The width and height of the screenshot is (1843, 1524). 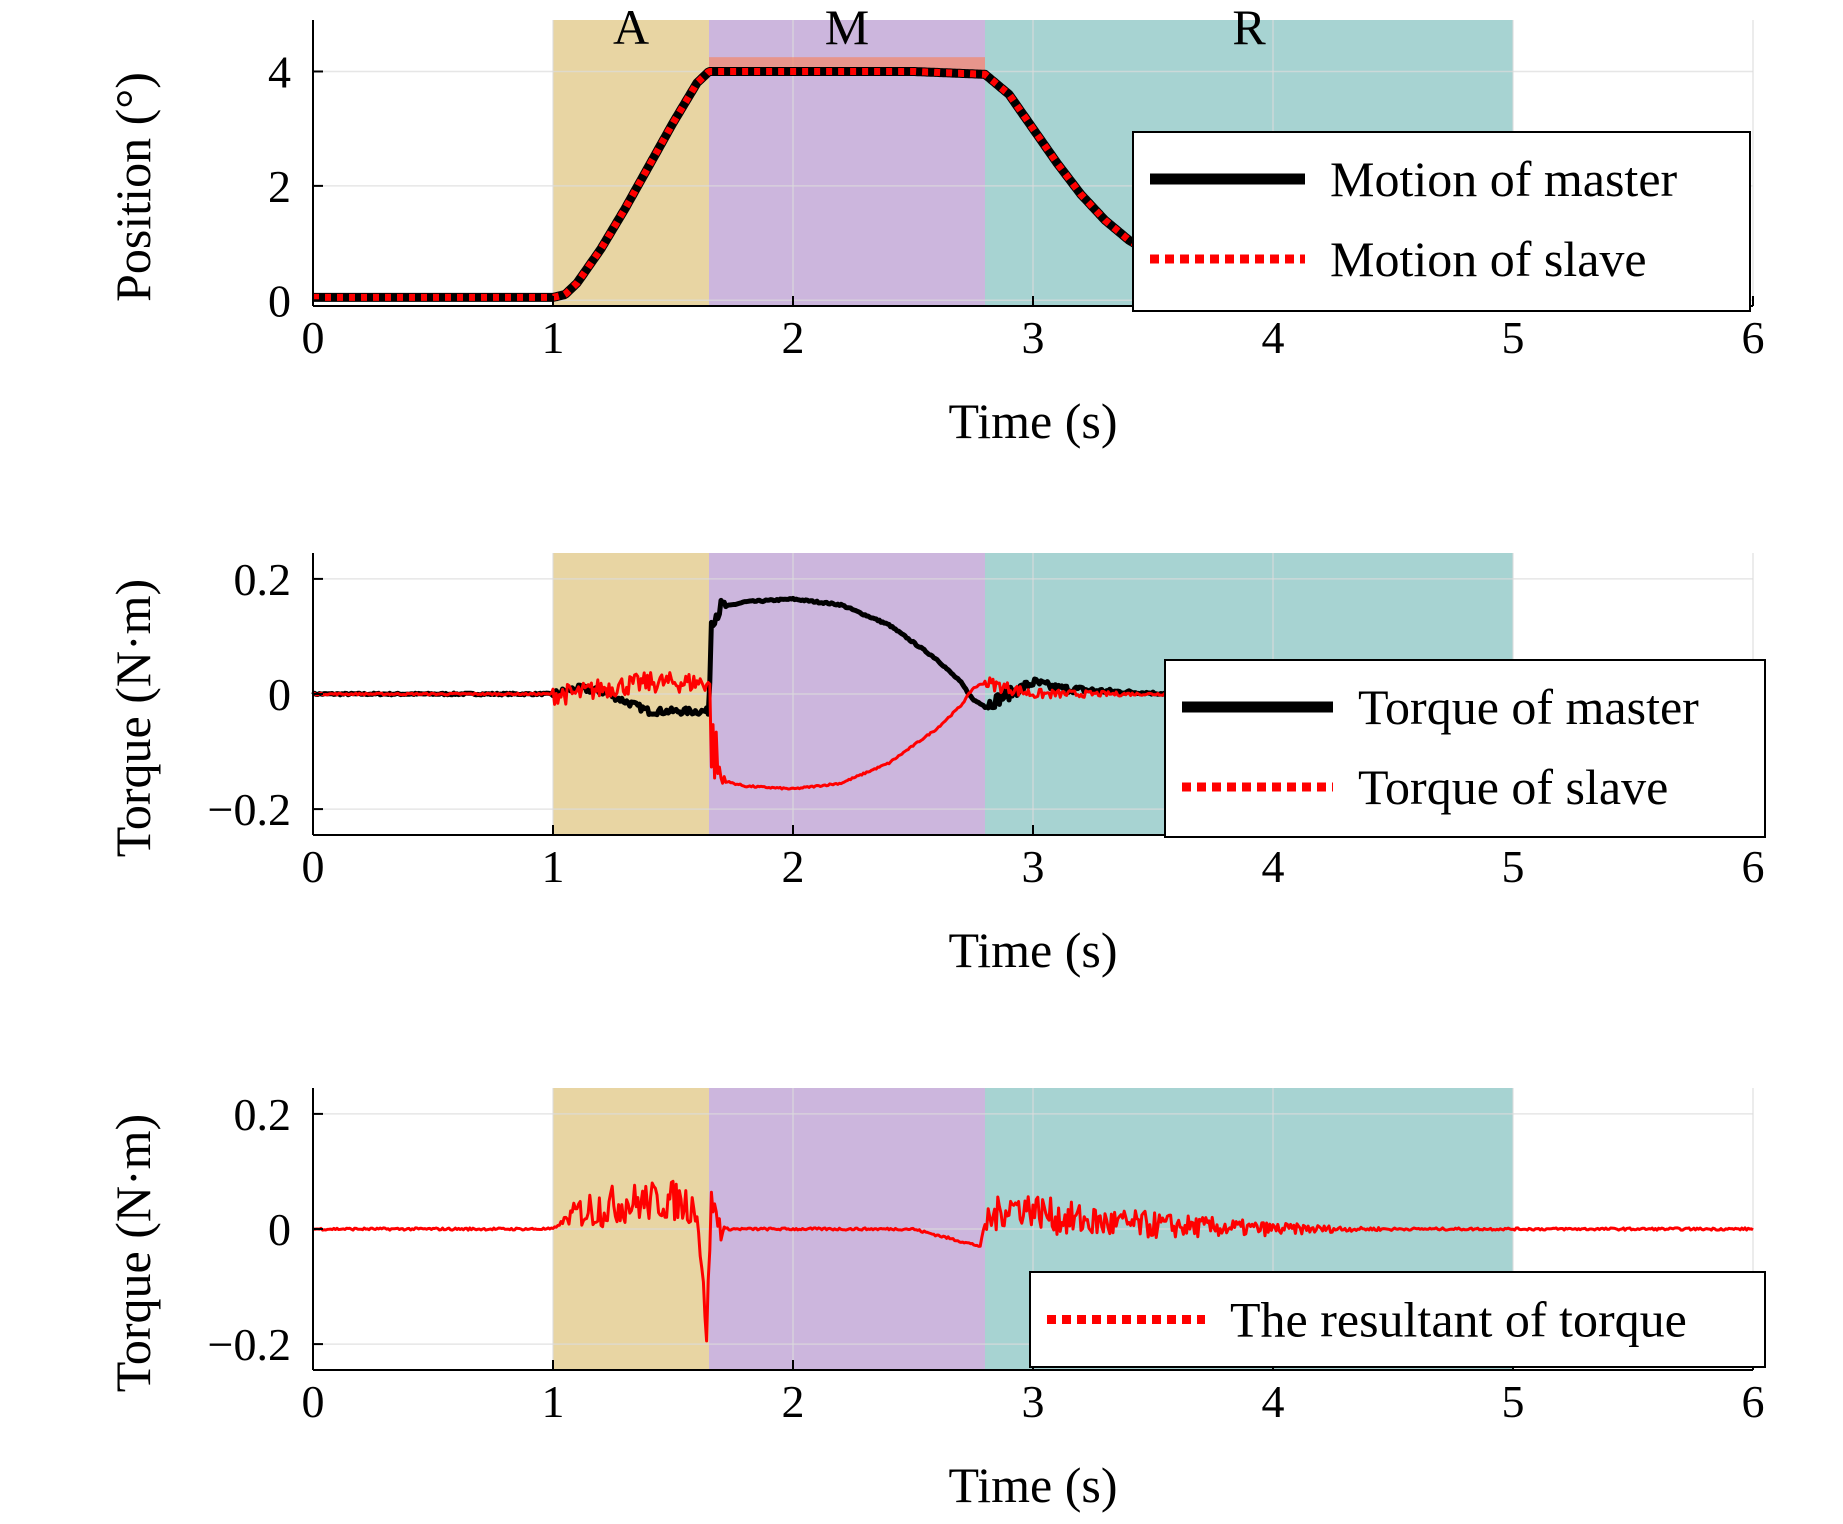 I want to click on legend: Motion of master Motion of slave, so click(x=1441, y=221).